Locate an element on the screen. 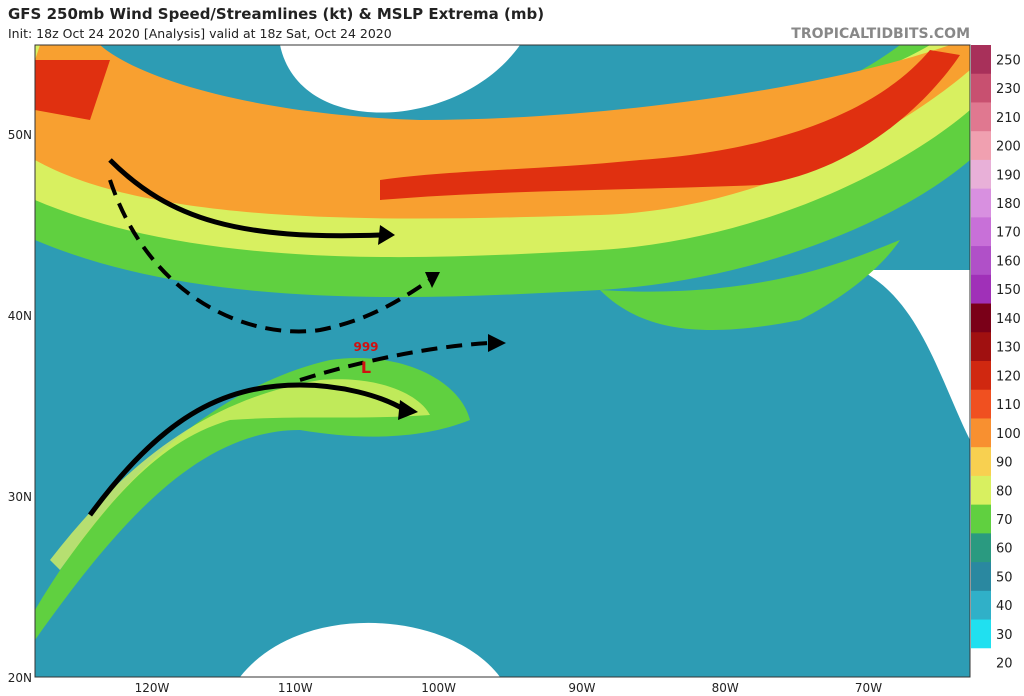  colorbar-label: 30 is located at coordinates (1004, 635).